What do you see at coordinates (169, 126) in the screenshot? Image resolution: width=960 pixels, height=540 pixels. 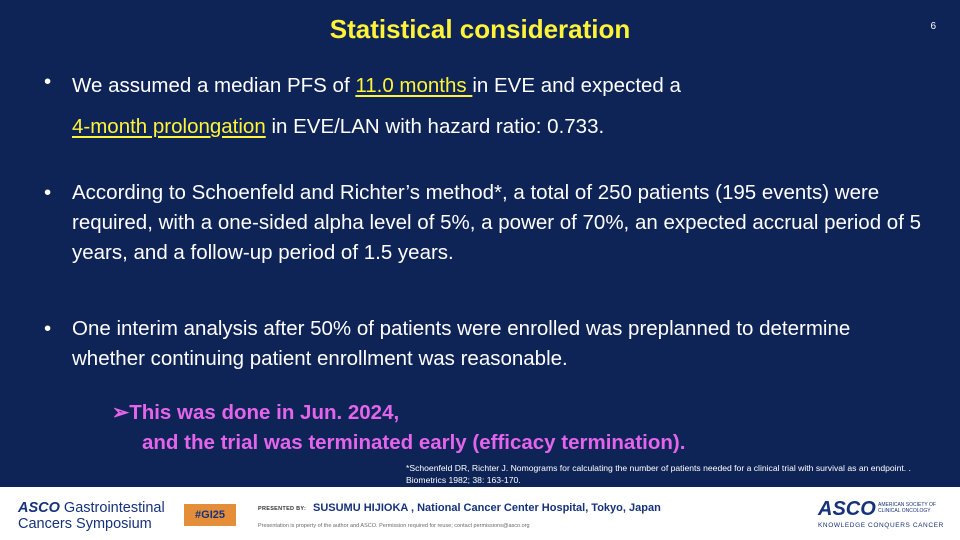 I see `highlight-prolongation: 4-month prolongation` at bounding box center [169, 126].